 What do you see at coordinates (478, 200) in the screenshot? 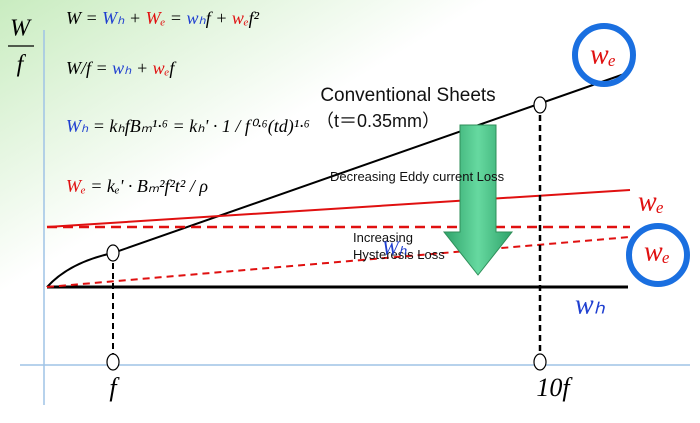
I see `down-arrow` at bounding box center [478, 200].